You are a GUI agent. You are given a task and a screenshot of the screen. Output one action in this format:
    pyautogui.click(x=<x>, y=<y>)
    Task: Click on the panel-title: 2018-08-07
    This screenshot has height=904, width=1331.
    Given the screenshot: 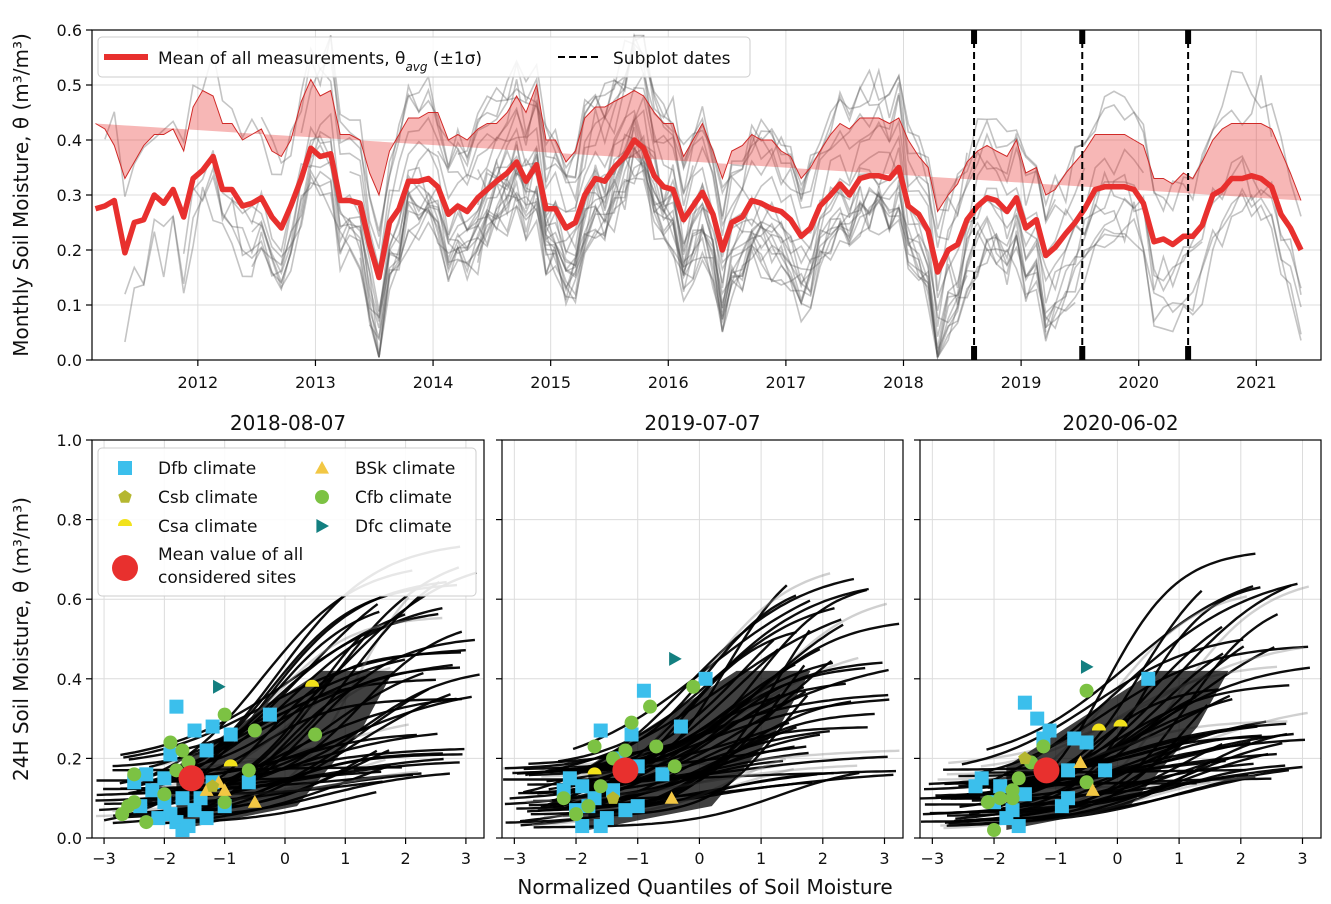 What is the action you would take?
    pyautogui.click(x=288, y=423)
    